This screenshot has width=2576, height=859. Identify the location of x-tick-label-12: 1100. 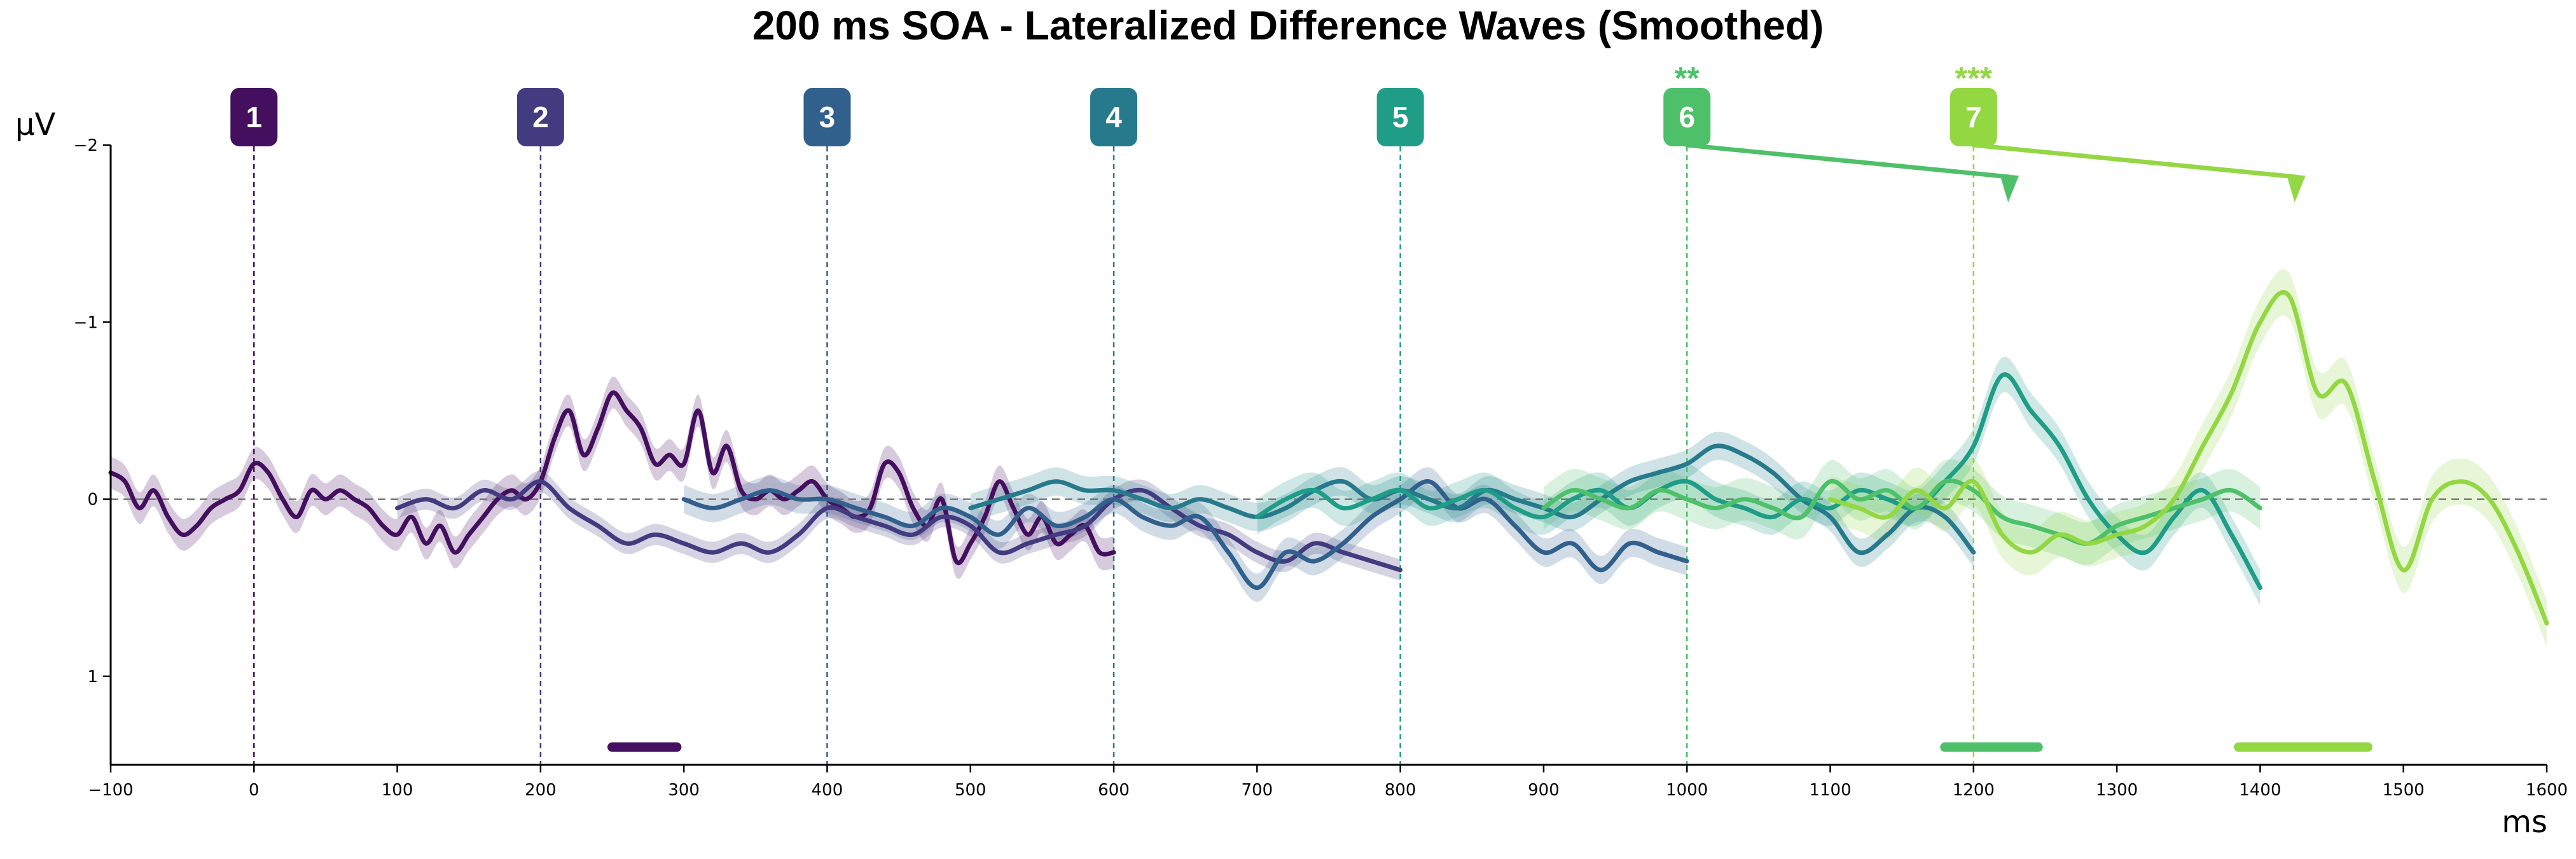
(1830, 790).